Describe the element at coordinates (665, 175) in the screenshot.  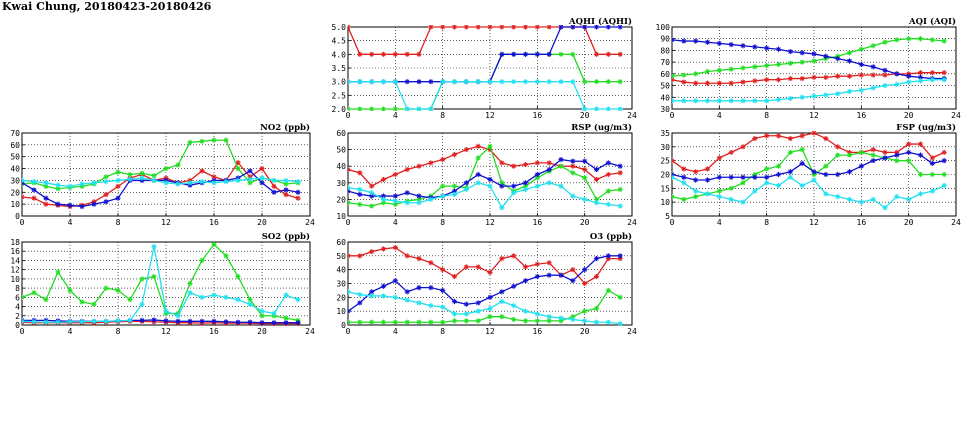
I see `y-tick-label: 20` at that location.